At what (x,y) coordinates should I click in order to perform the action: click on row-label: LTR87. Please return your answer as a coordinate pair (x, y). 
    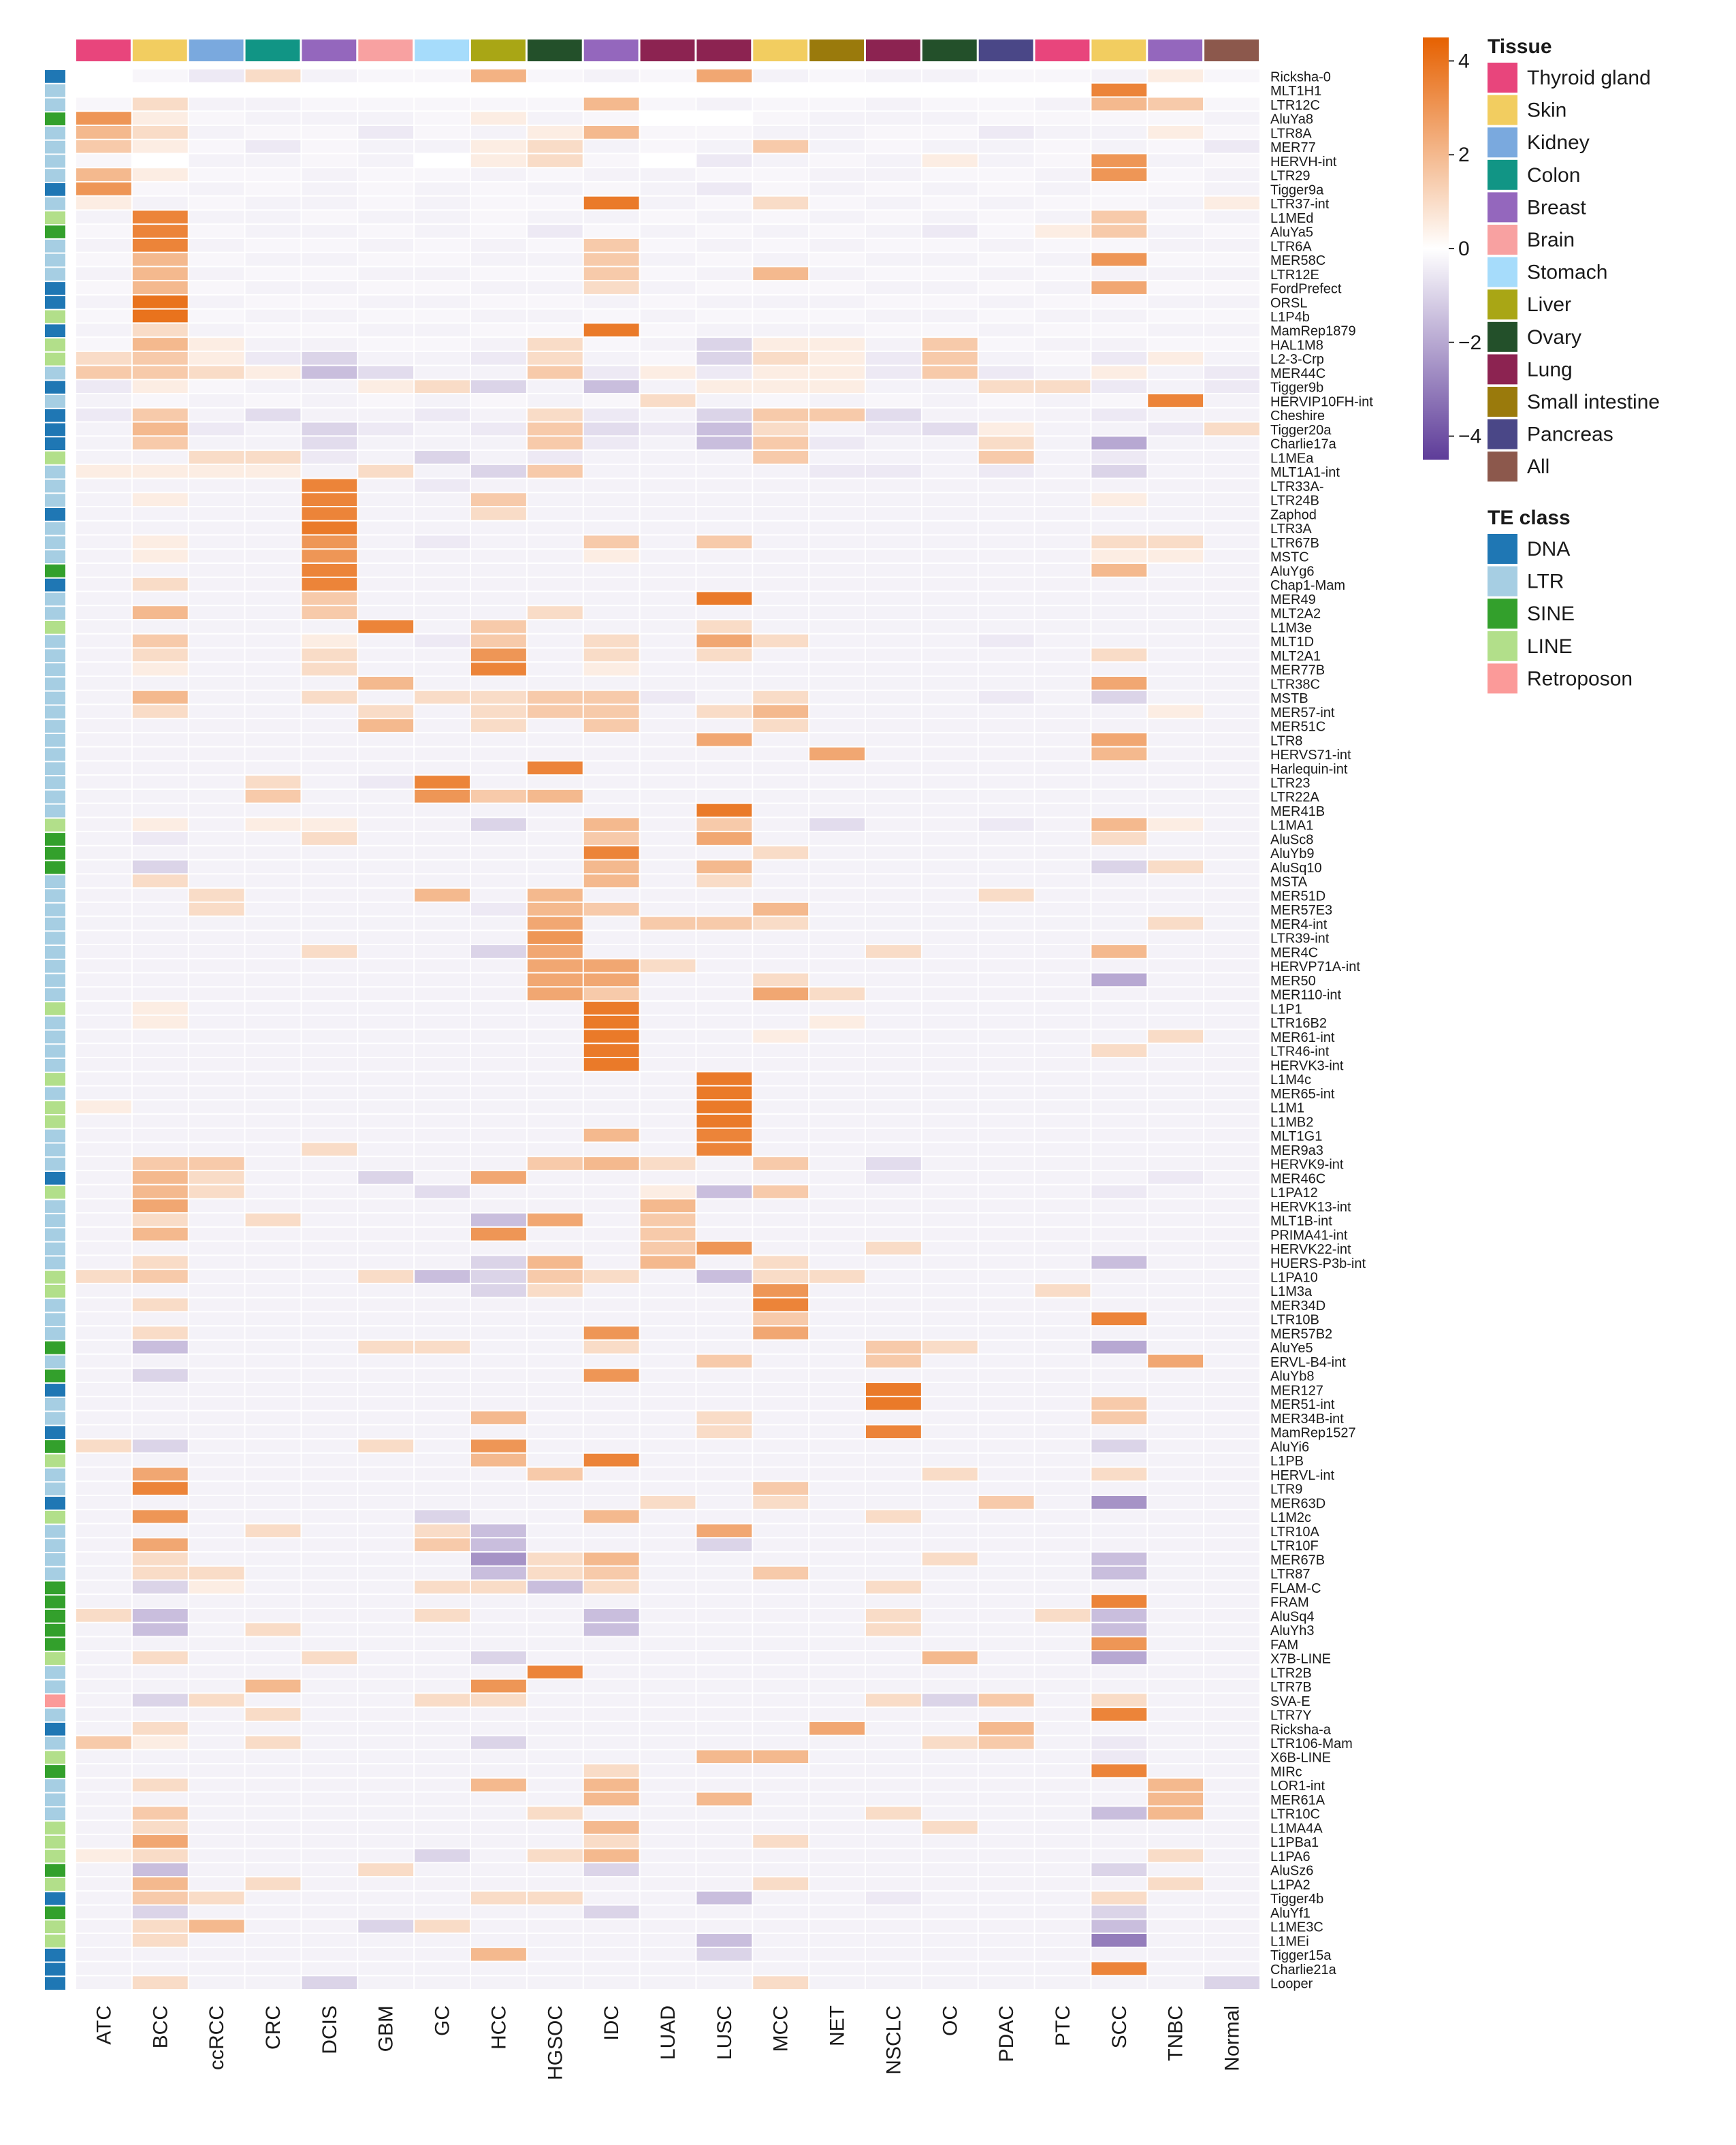
    Looking at the image, I should click on (1290, 1574).